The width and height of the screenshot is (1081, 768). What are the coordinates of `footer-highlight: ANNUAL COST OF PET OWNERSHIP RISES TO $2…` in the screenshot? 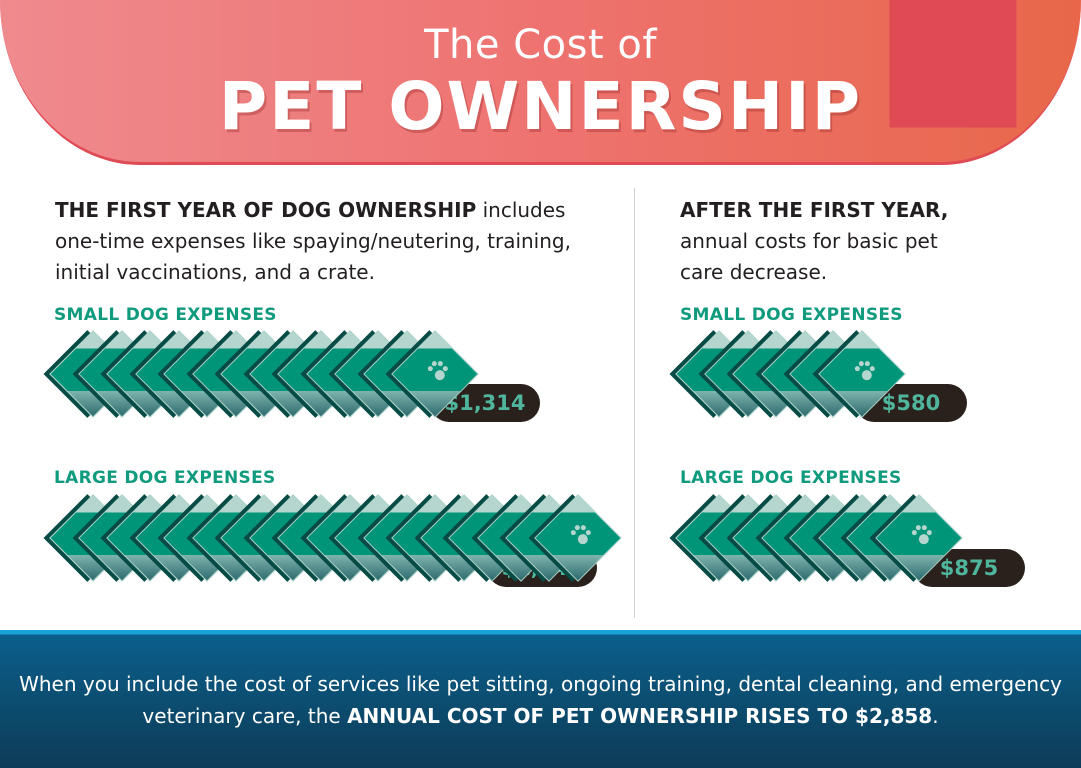 It's located at (640, 716).